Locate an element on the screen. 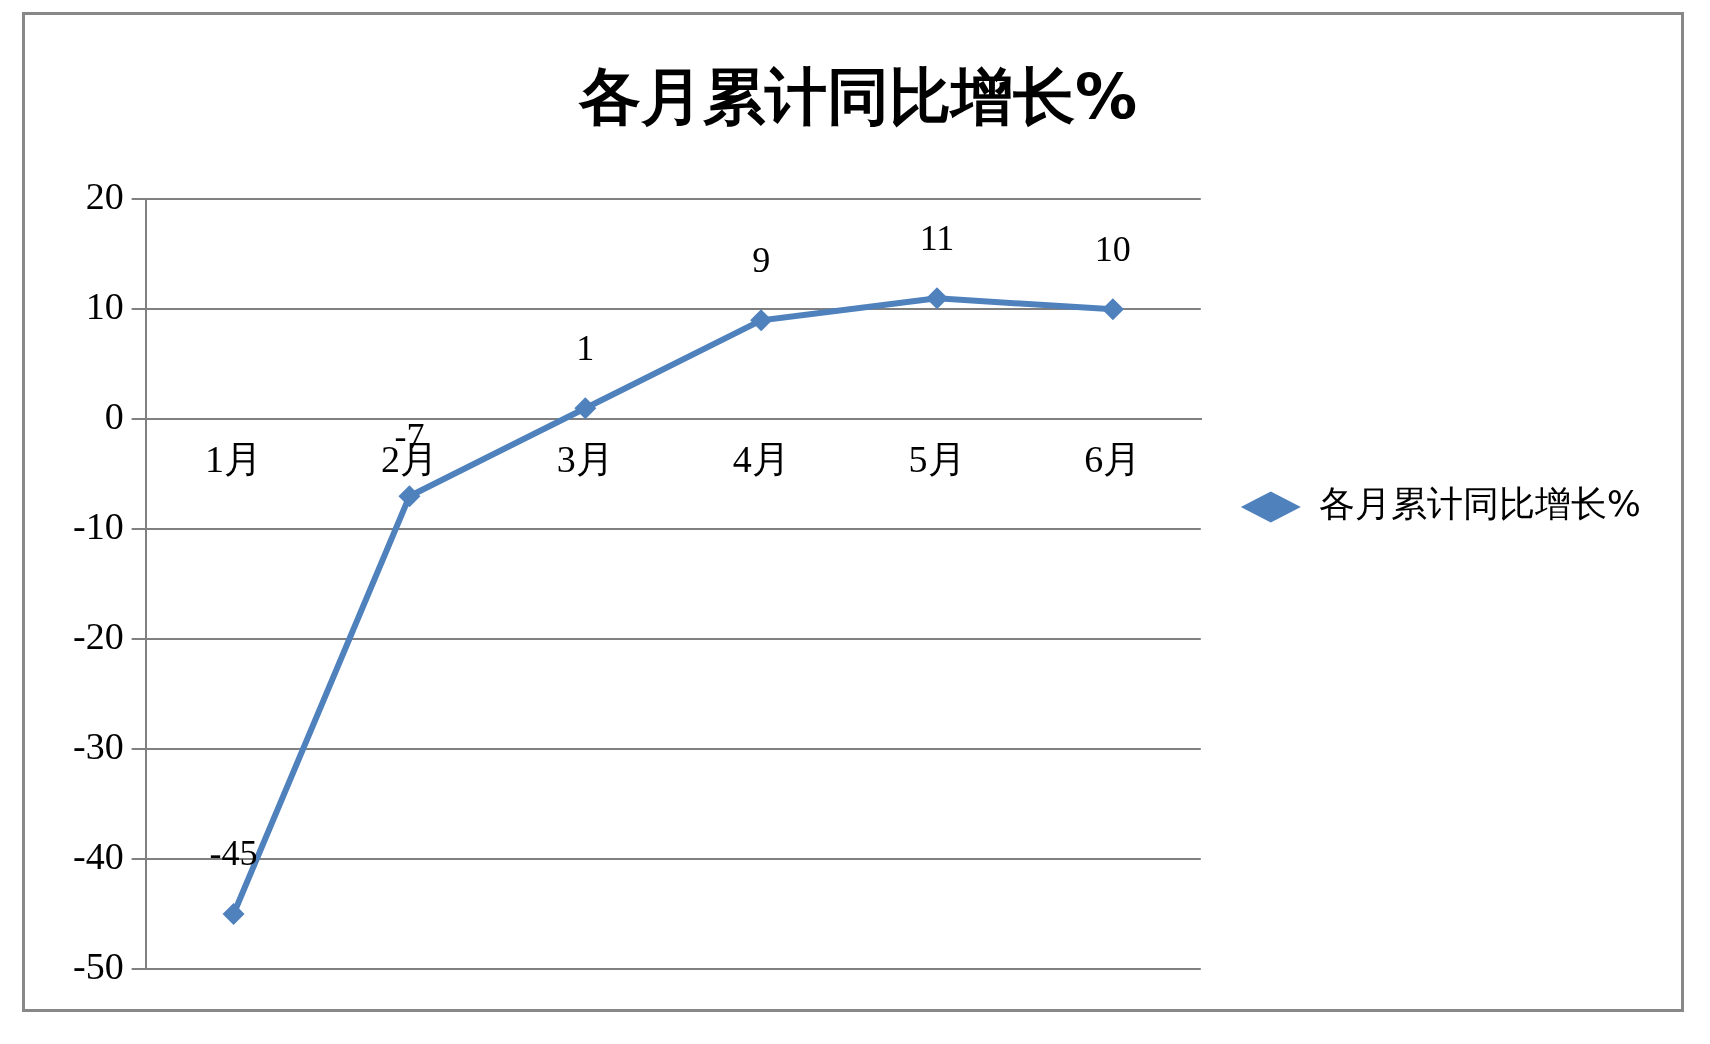 This screenshot has height=1044, width=1710. x-tick-label: 1月 is located at coordinates (234, 459).